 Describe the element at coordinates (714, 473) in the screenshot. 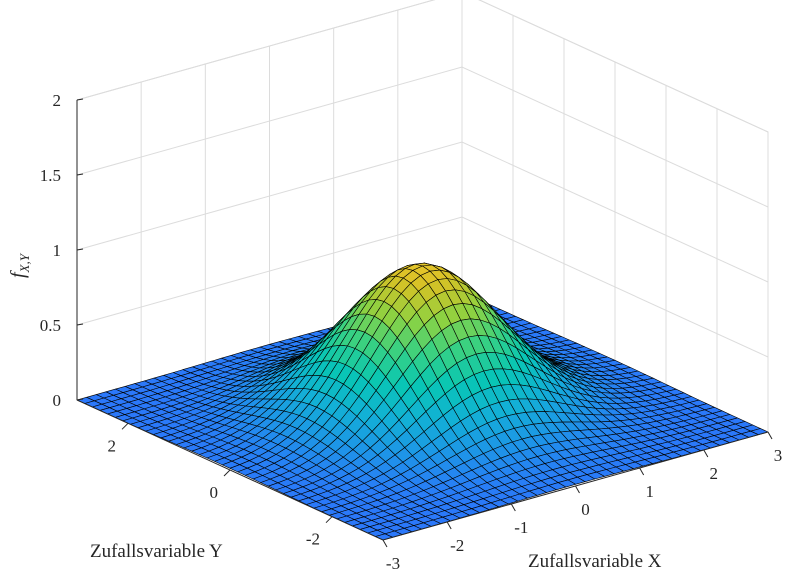

I see `x-tick-label: 2` at that location.